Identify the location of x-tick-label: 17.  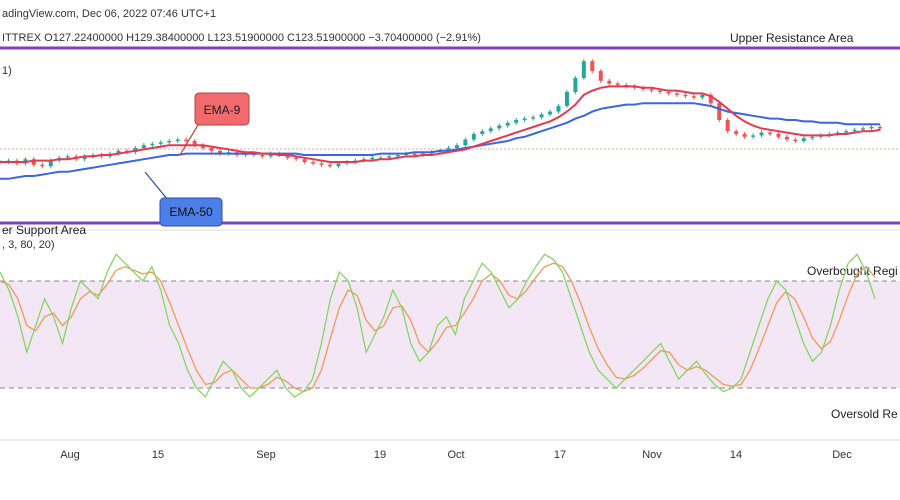
(560, 455).